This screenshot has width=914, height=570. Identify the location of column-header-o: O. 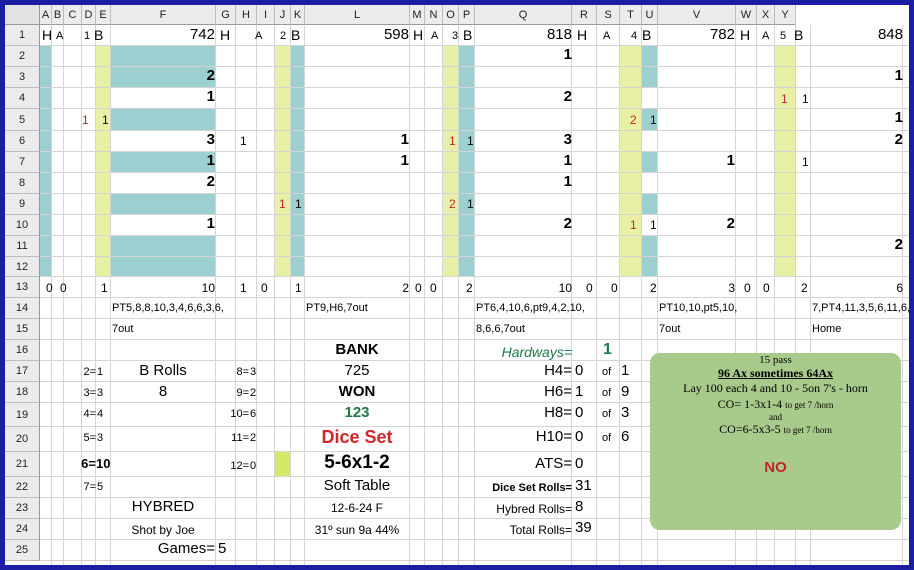
(451, 15).